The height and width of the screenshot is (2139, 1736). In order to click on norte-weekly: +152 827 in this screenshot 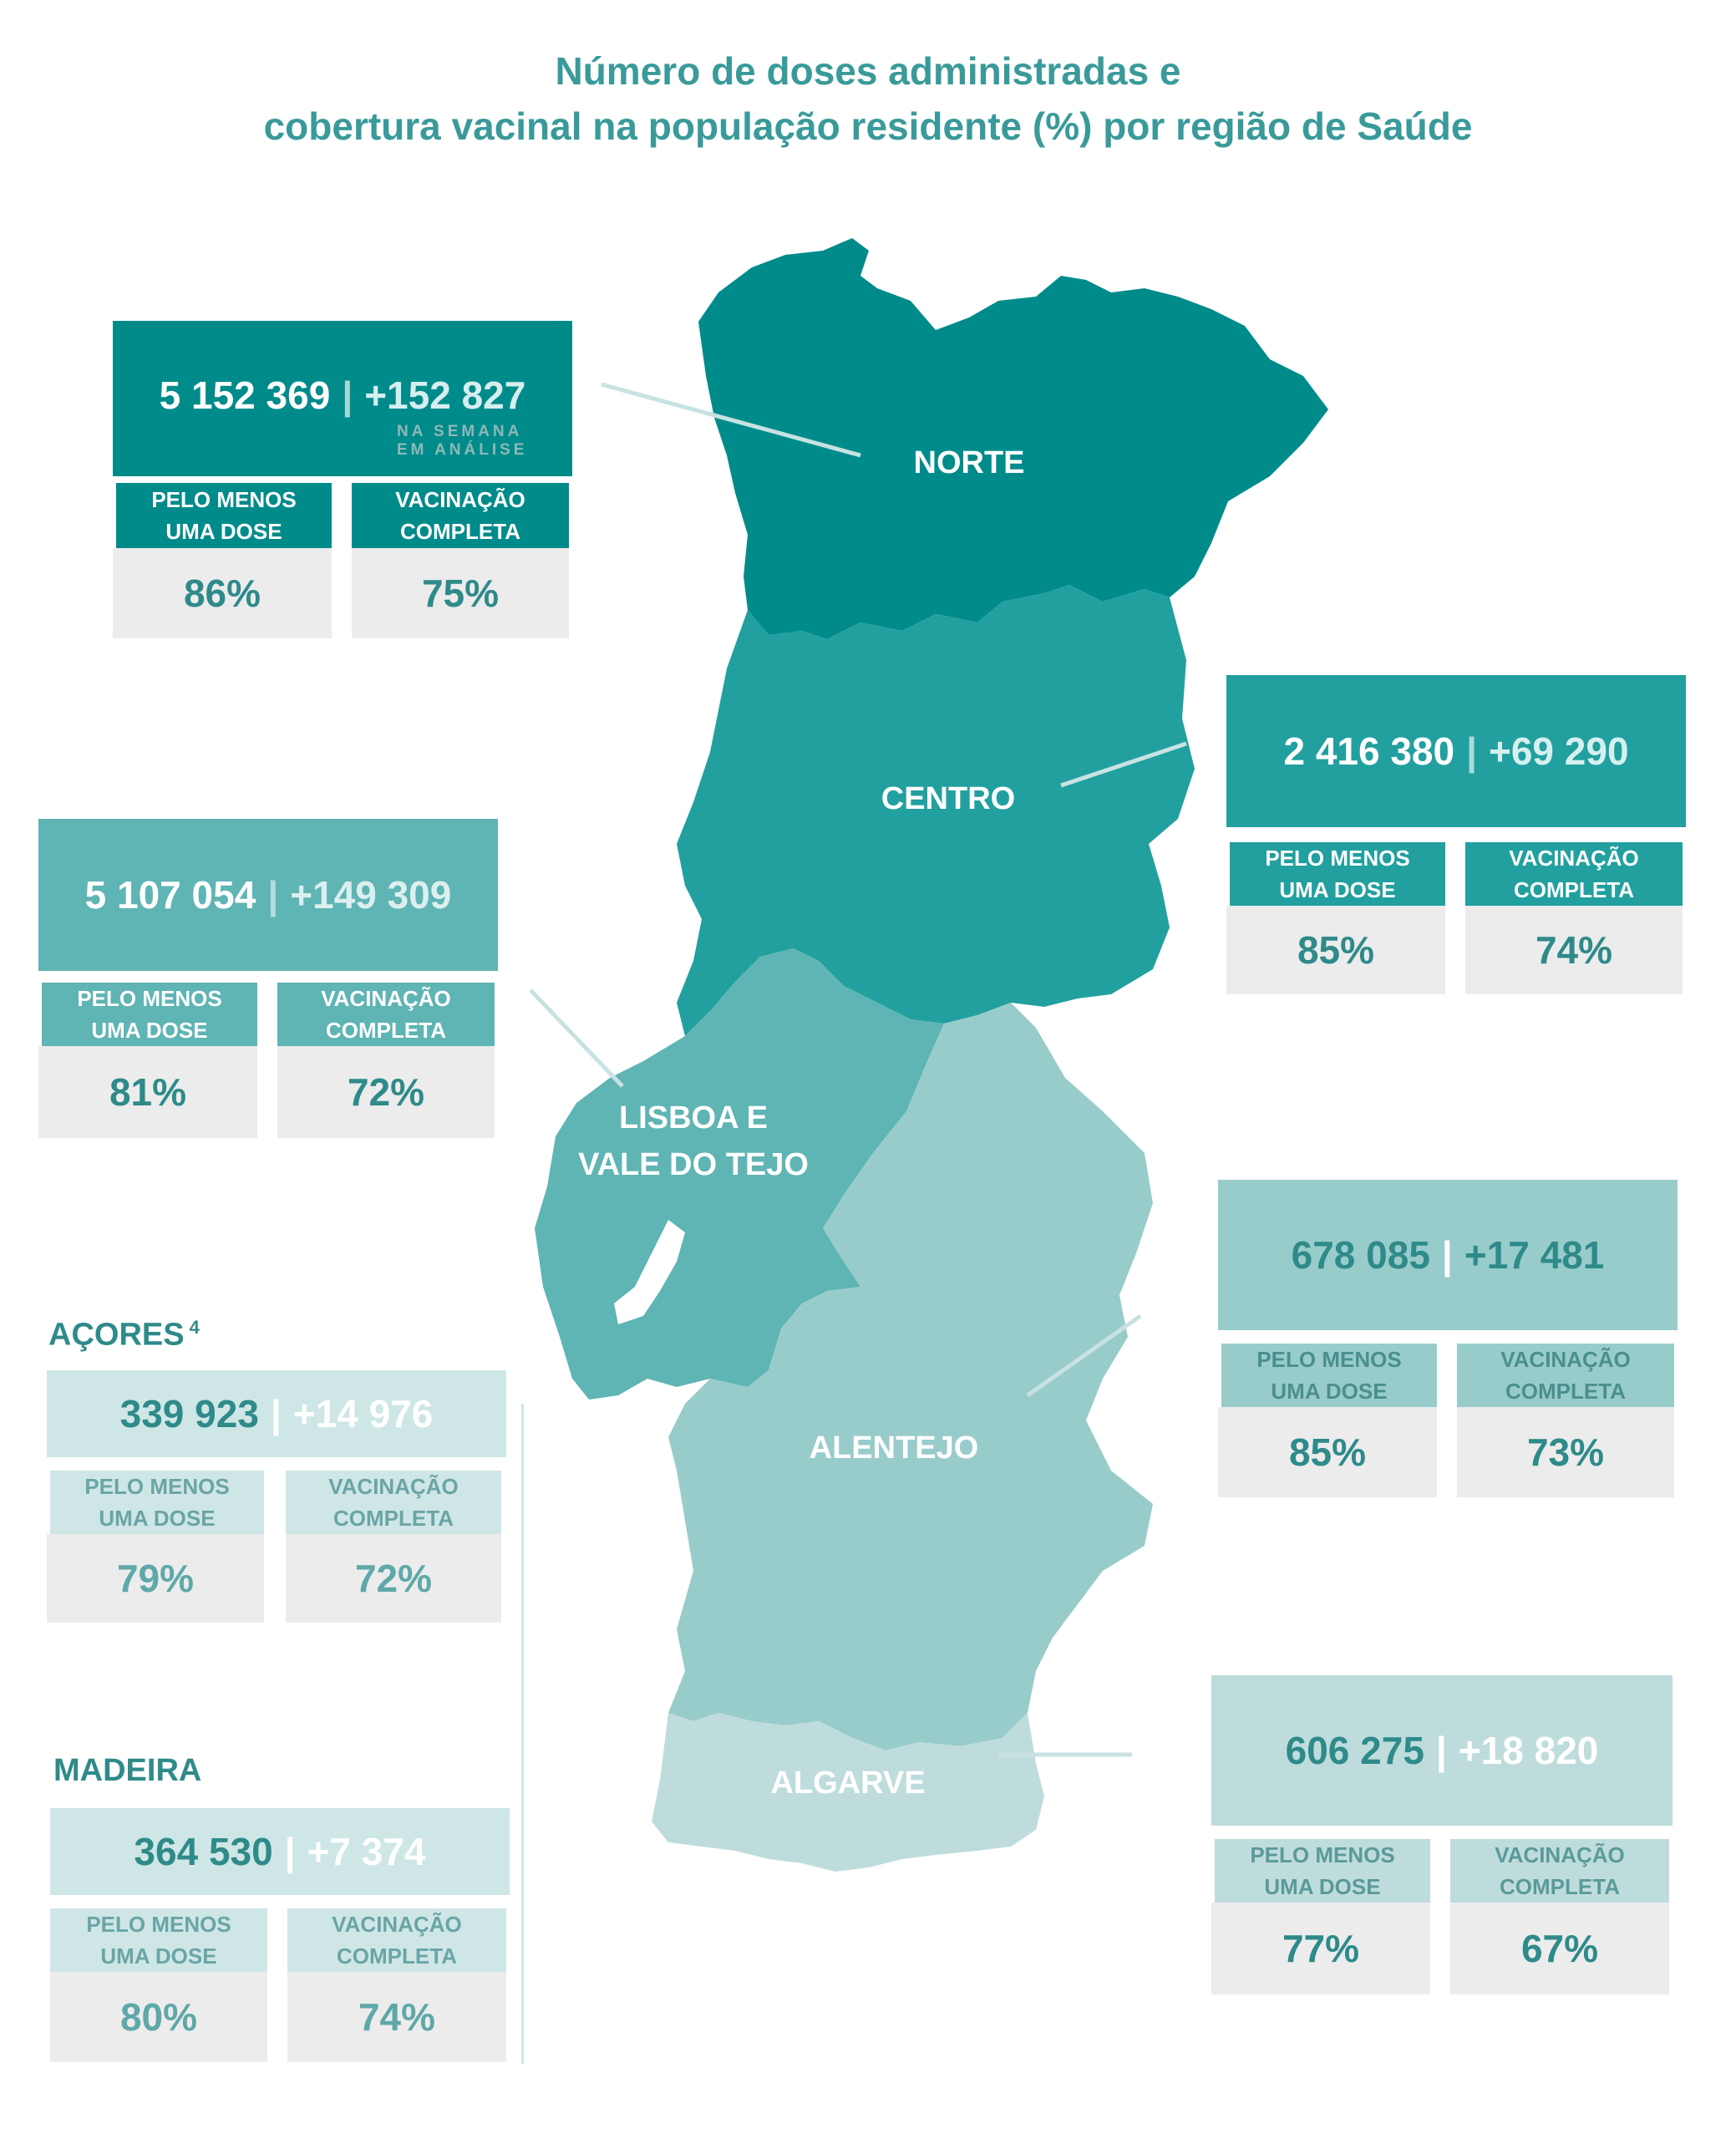, I will do `click(445, 395)`.